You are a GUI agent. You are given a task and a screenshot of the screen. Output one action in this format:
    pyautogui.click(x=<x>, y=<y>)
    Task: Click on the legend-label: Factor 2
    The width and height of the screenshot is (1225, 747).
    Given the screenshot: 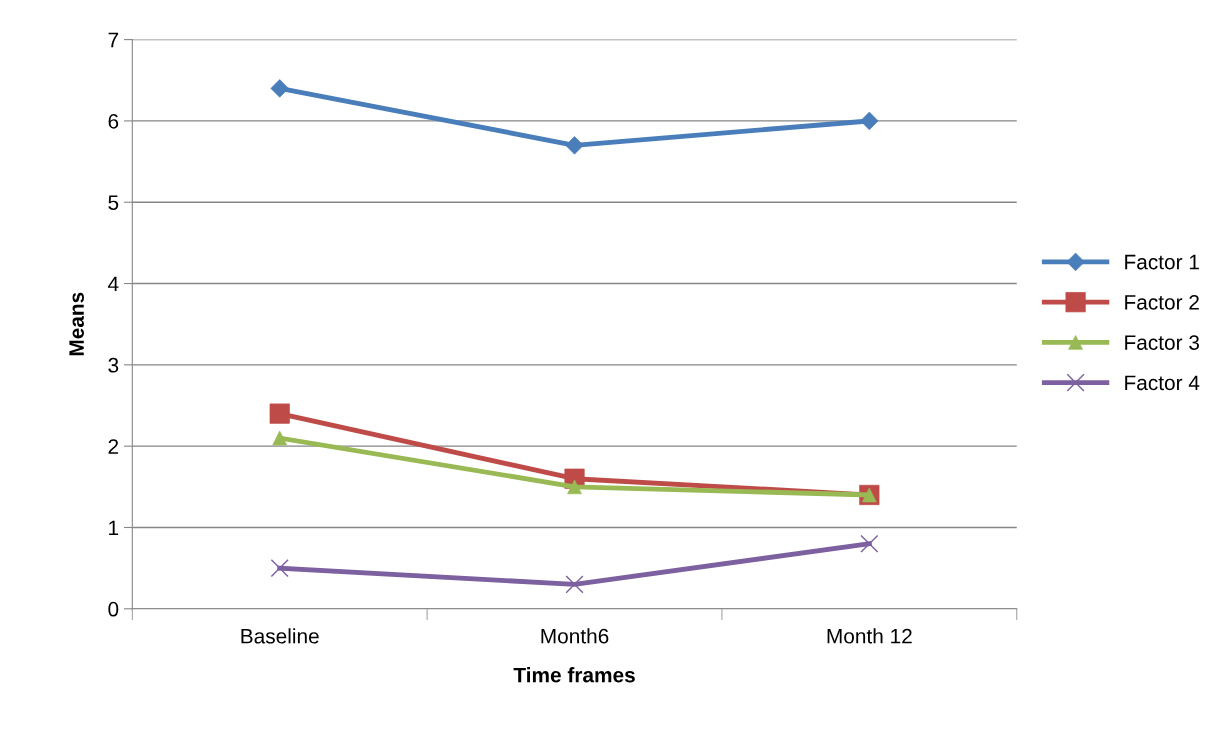 What is the action you would take?
    pyautogui.click(x=1162, y=302)
    